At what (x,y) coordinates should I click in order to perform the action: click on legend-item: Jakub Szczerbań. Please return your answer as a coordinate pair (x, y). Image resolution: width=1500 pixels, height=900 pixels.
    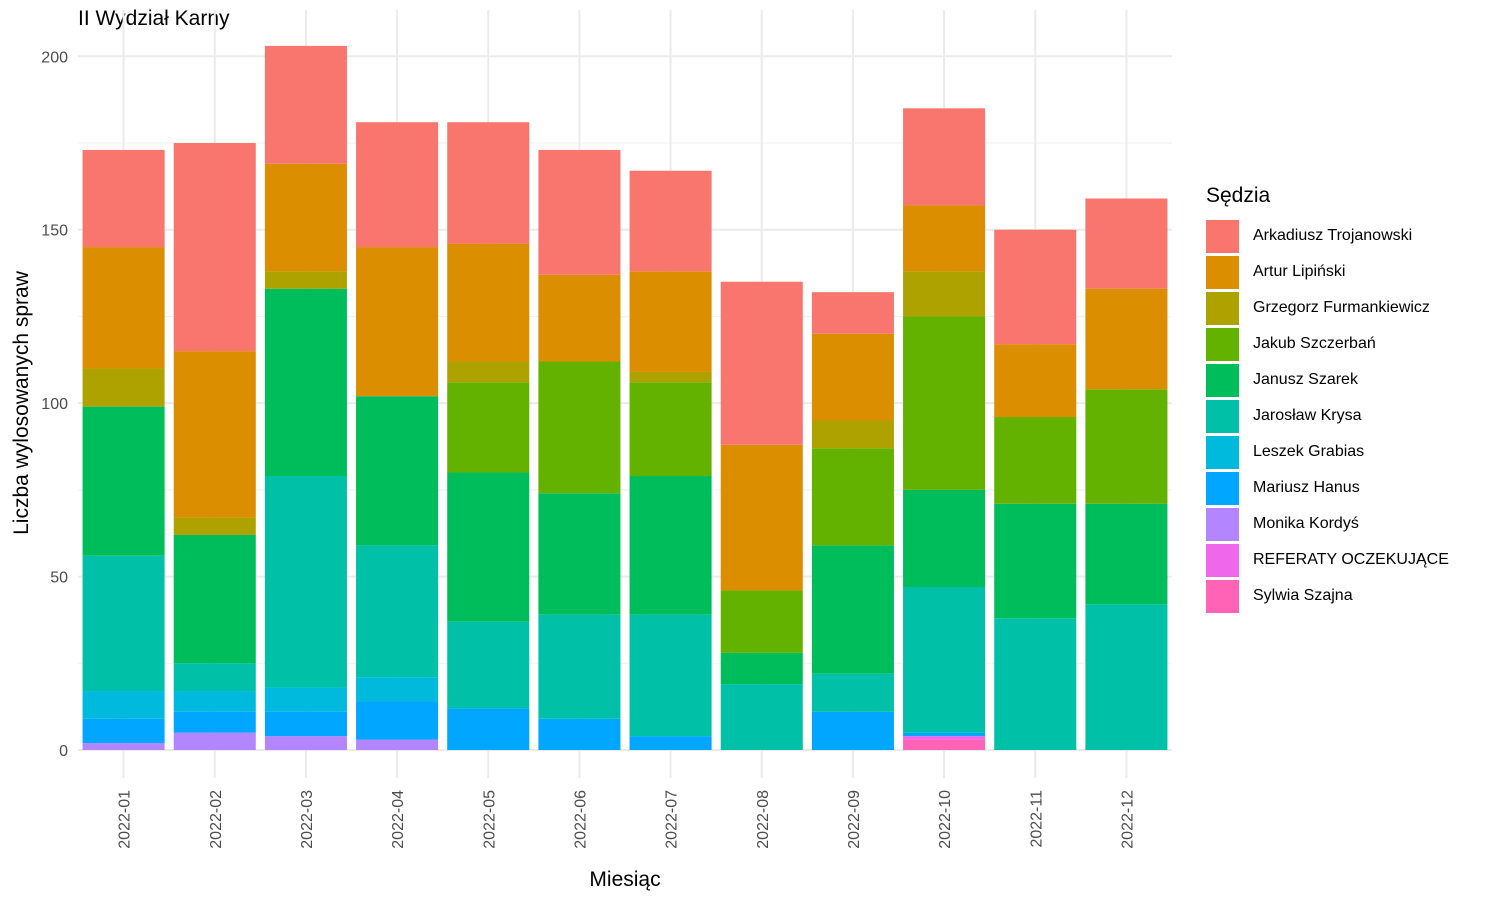
    Looking at the image, I should click on (1327, 344).